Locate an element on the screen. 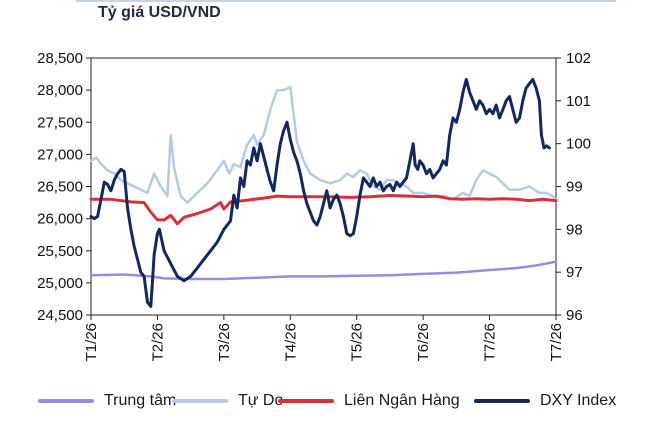 The width and height of the screenshot is (663, 428). chart-title: Tỷ giá USD/VND is located at coordinates (159, 12).